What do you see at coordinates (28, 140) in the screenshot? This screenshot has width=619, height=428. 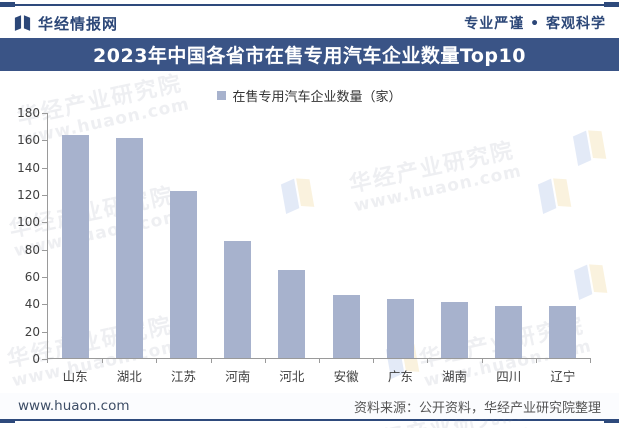 I see `y-axis-label: 160` at bounding box center [28, 140].